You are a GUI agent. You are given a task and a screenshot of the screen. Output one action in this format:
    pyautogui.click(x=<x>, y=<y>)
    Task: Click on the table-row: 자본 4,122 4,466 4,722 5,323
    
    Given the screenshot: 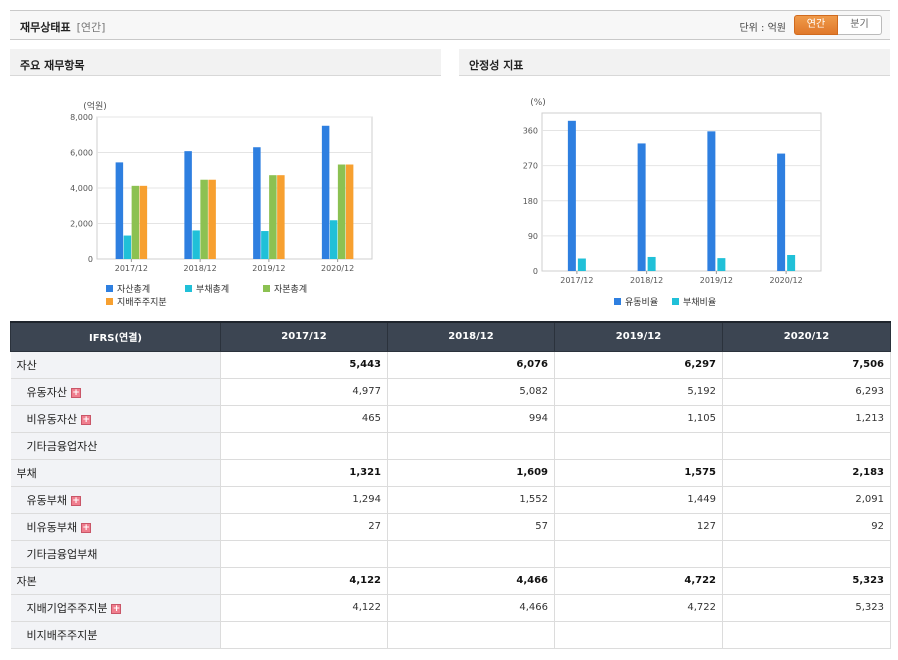 What is the action you would take?
    pyautogui.click(x=450, y=581)
    